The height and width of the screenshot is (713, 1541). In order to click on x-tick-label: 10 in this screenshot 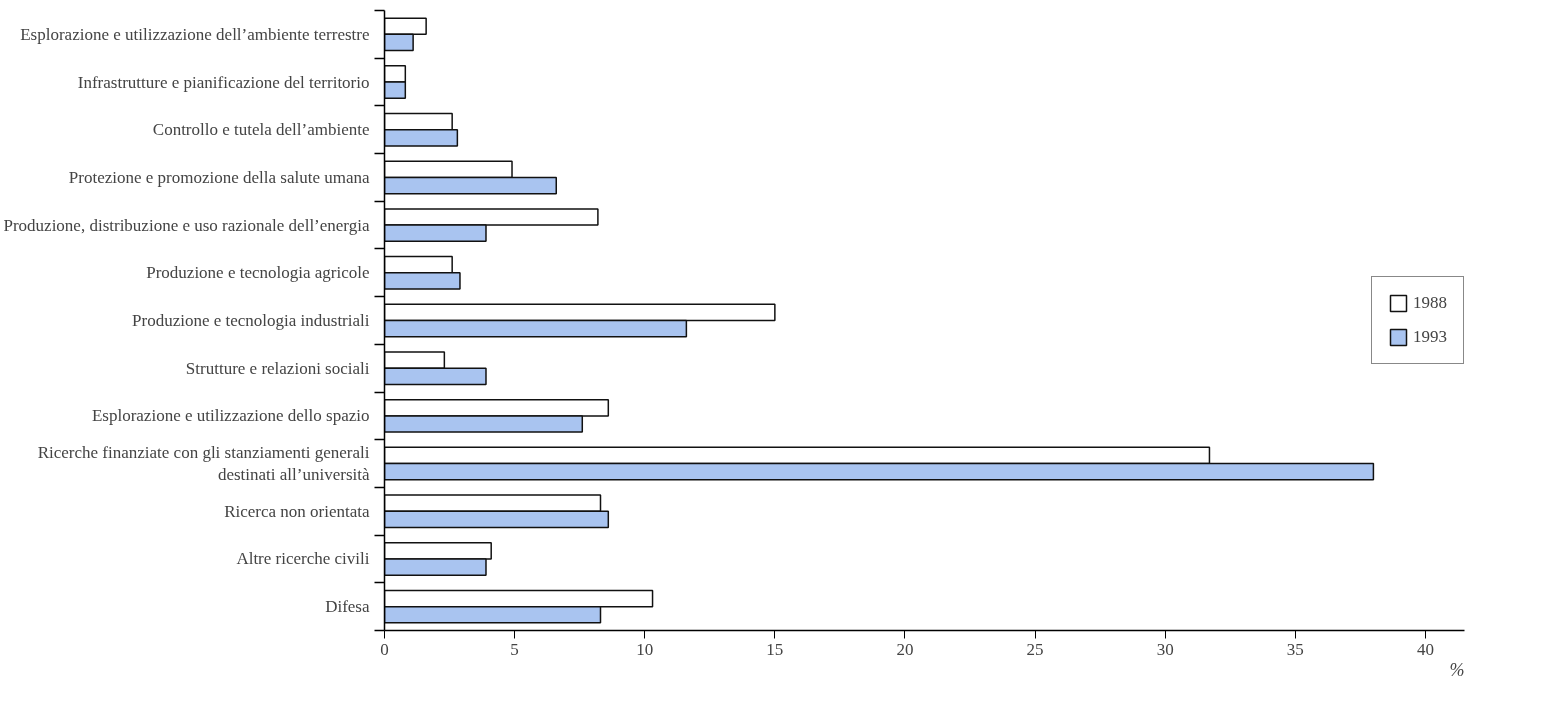, I will do `click(645, 649)`.